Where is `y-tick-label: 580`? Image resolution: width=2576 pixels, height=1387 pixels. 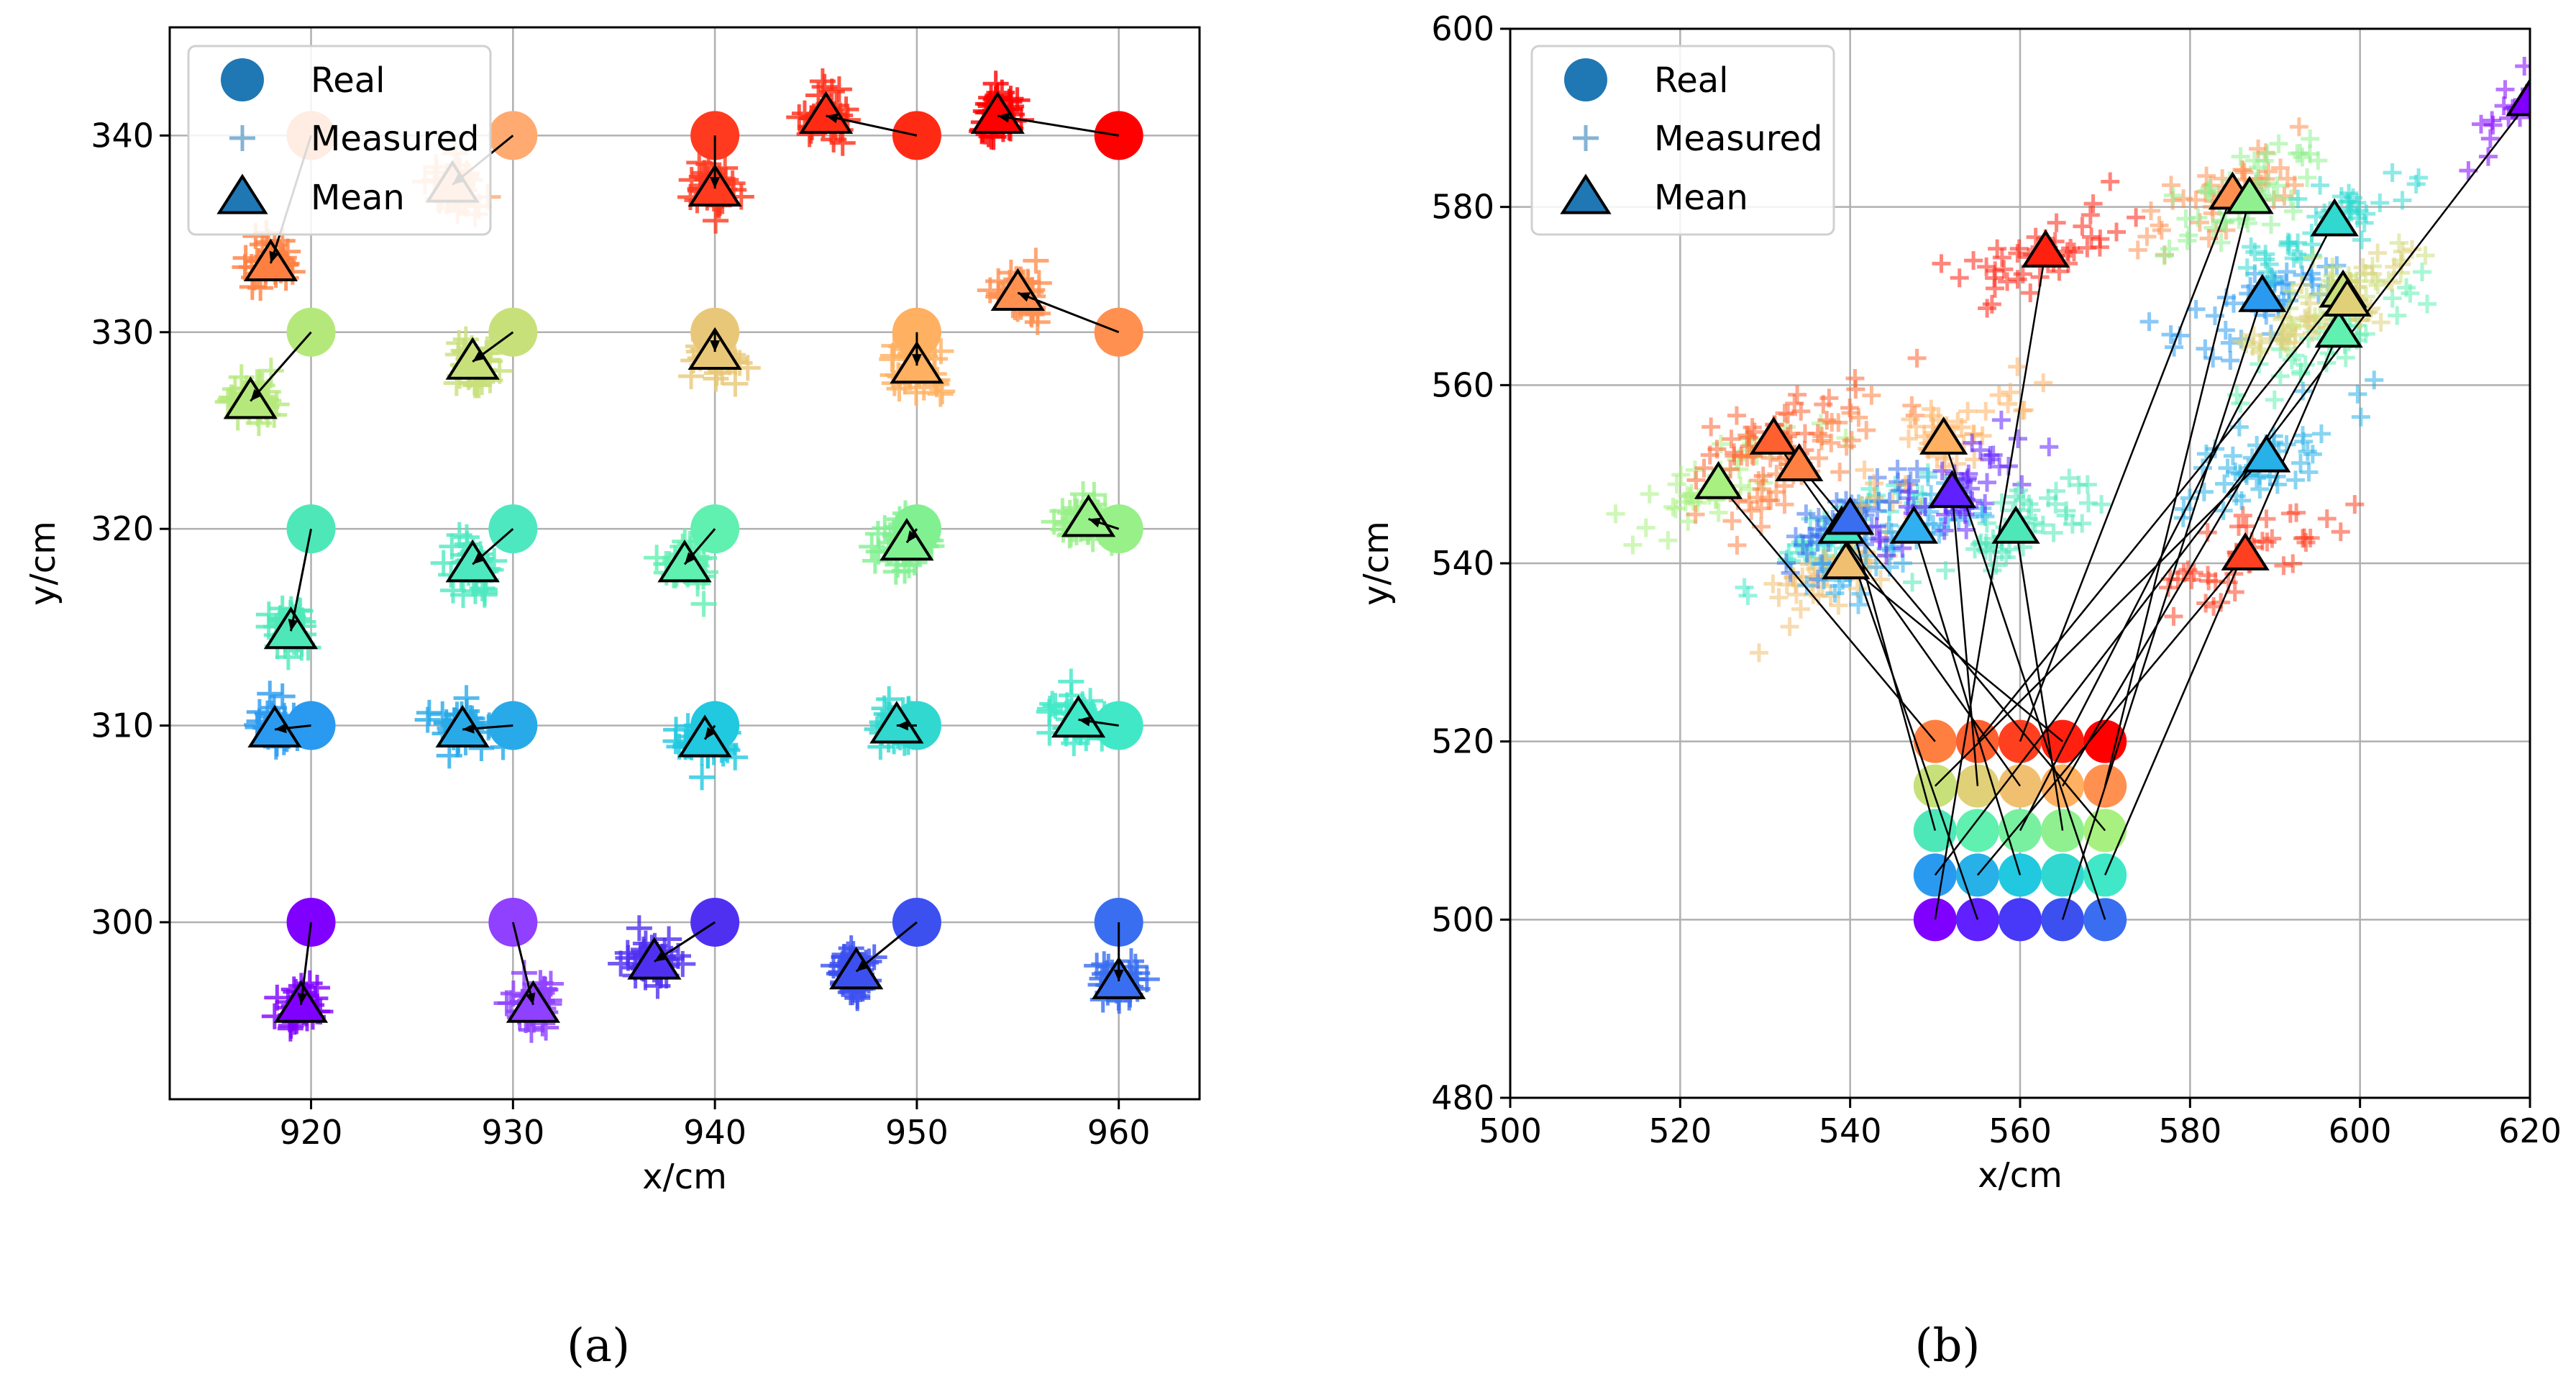
y-tick-label: 580 is located at coordinates (1462, 207).